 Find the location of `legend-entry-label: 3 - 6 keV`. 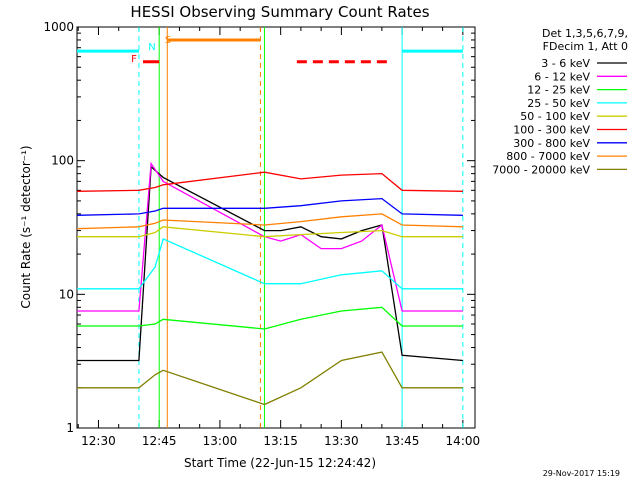

legend-entry-label: 3 - 6 keV is located at coordinates (565, 63).